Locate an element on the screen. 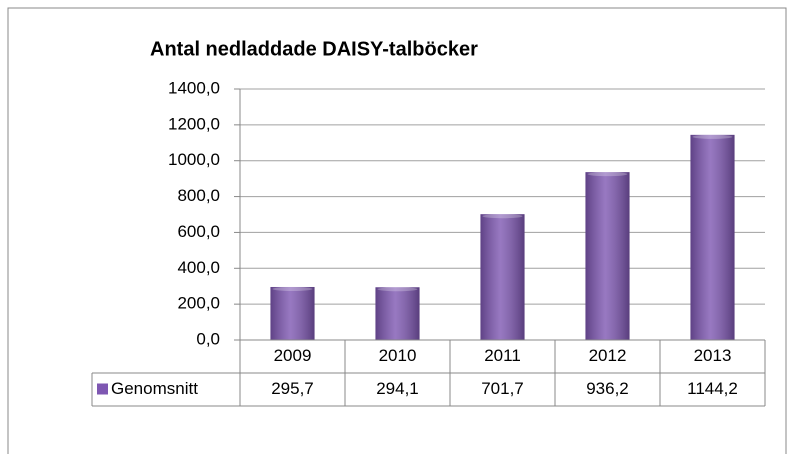 Image resolution: width=794 pixels, height=454 pixels. legend-key is located at coordinates (102, 389).